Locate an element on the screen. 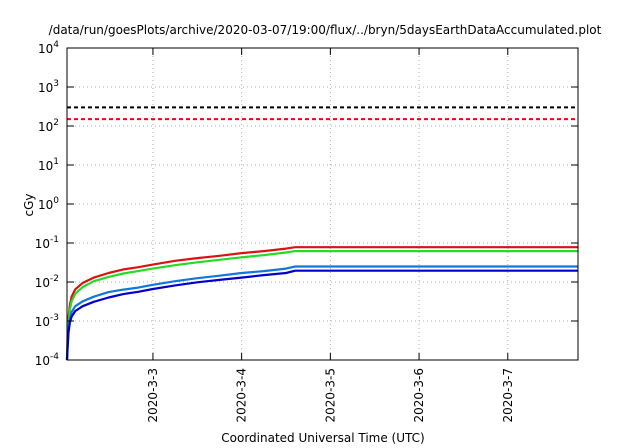  x-tick-label: 2020-3-5 is located at coordinates (330, 395).